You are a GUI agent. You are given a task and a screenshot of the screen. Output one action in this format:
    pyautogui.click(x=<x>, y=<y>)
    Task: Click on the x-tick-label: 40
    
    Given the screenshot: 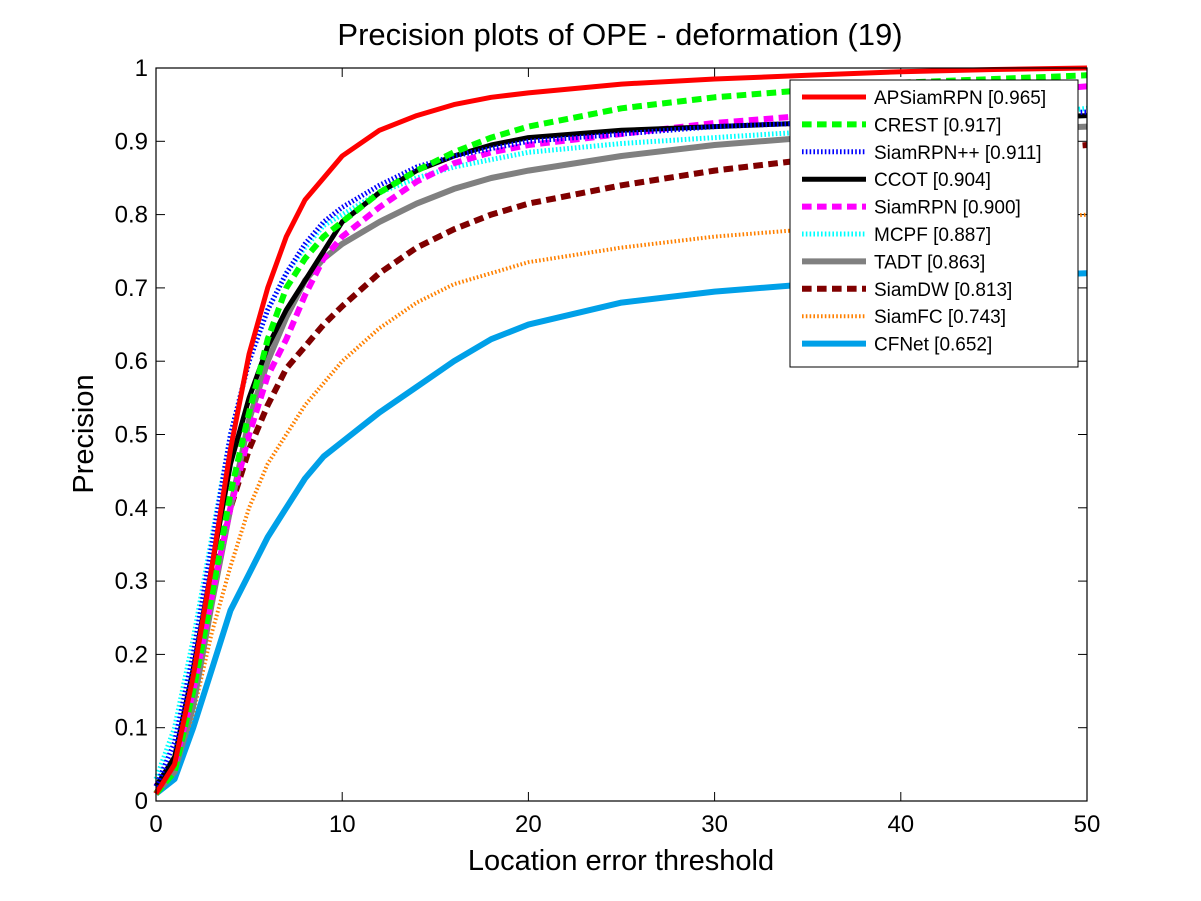 What is the action you would take?
    pyautogui.click(x=900, y=824)
    